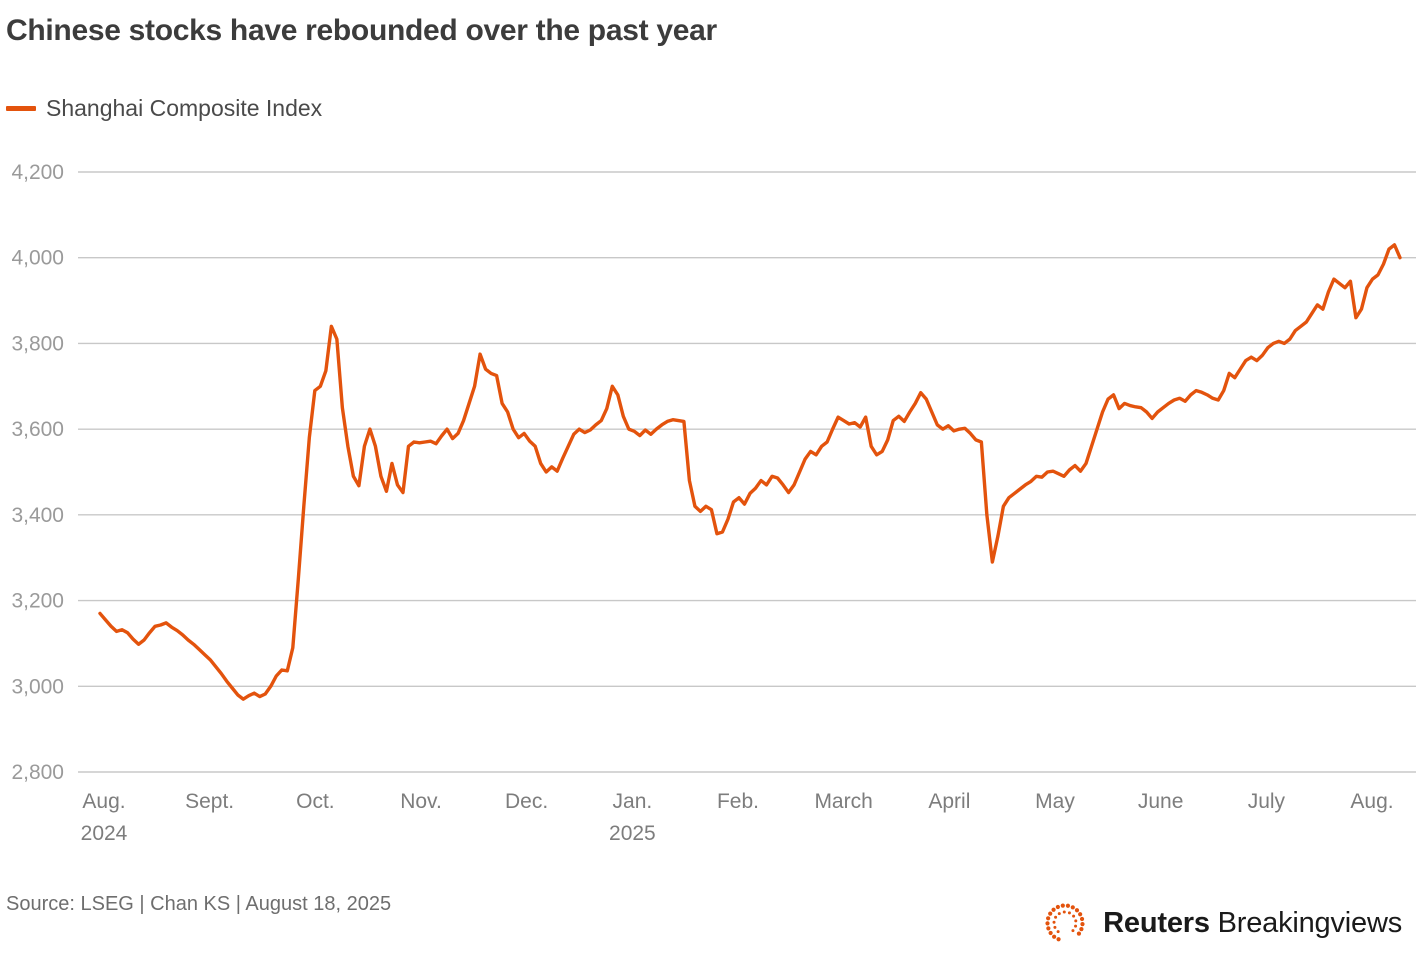 This screenshot has width=1420, height=968. I want to click on brand-lockup: Reuters Breakingviews, so click(1220, 923).